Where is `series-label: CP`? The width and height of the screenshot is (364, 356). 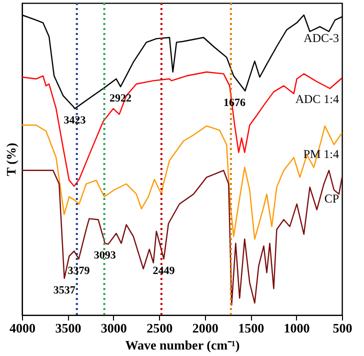
series-label: CP is located at coordinates (332, 198).